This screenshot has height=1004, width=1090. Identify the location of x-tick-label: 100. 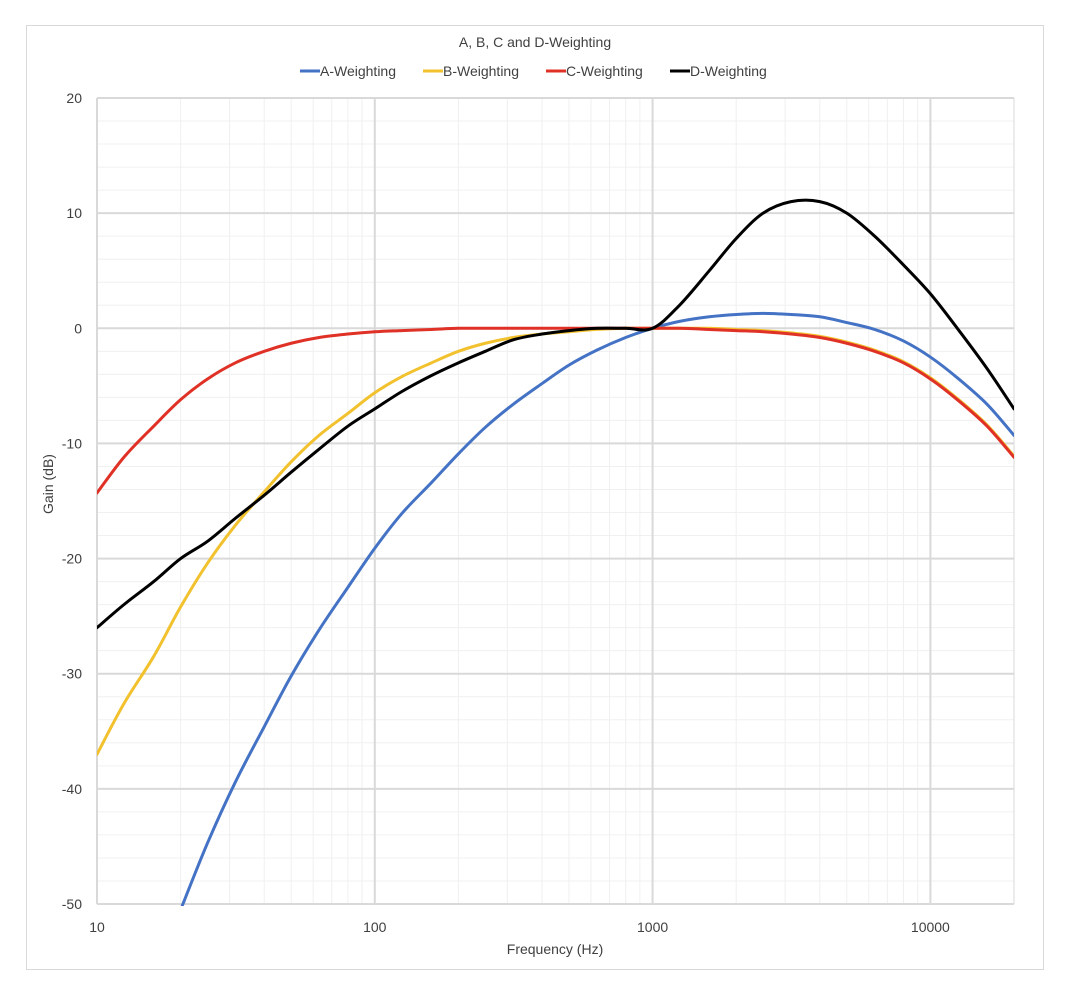
(375, 927).